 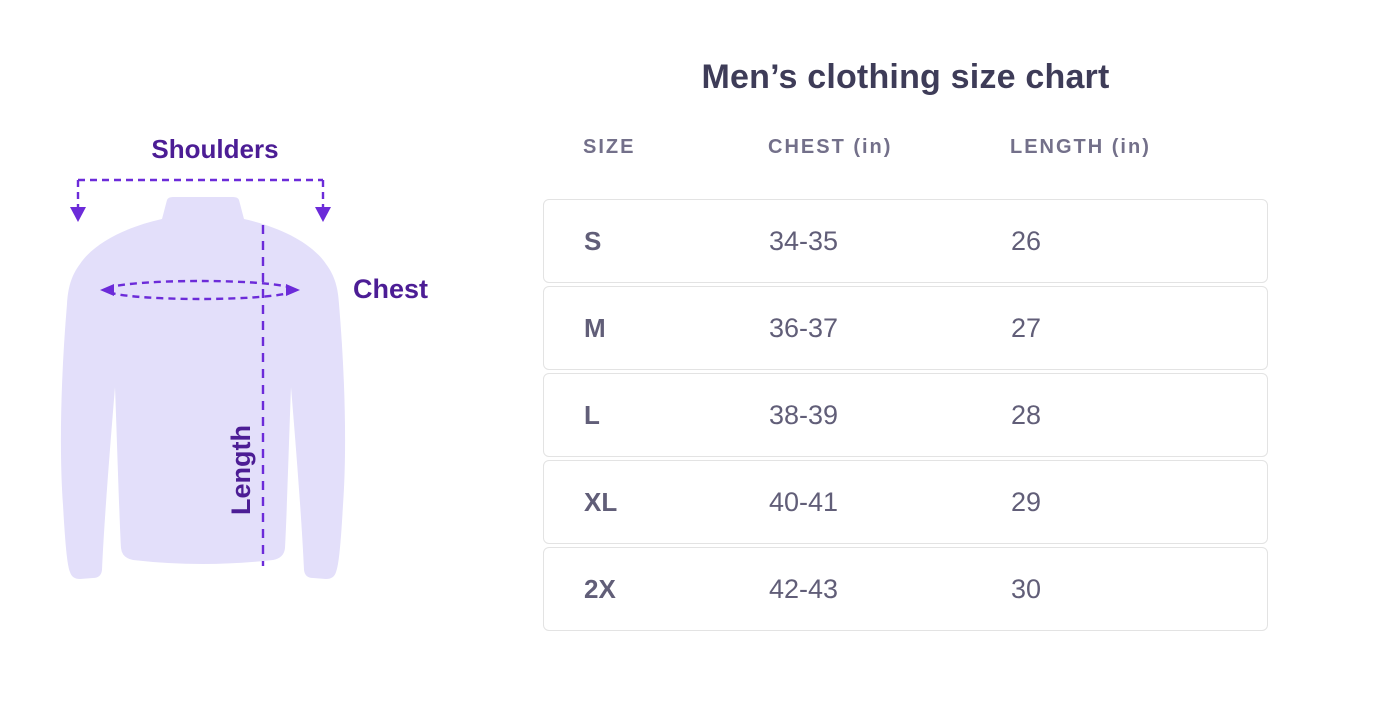 What do you see at coordinates (905, 147) in the screenshot?
I see `table-header-row: SIZE CHEST (in) LENGTH (in)` at bounding box center [905, 147].